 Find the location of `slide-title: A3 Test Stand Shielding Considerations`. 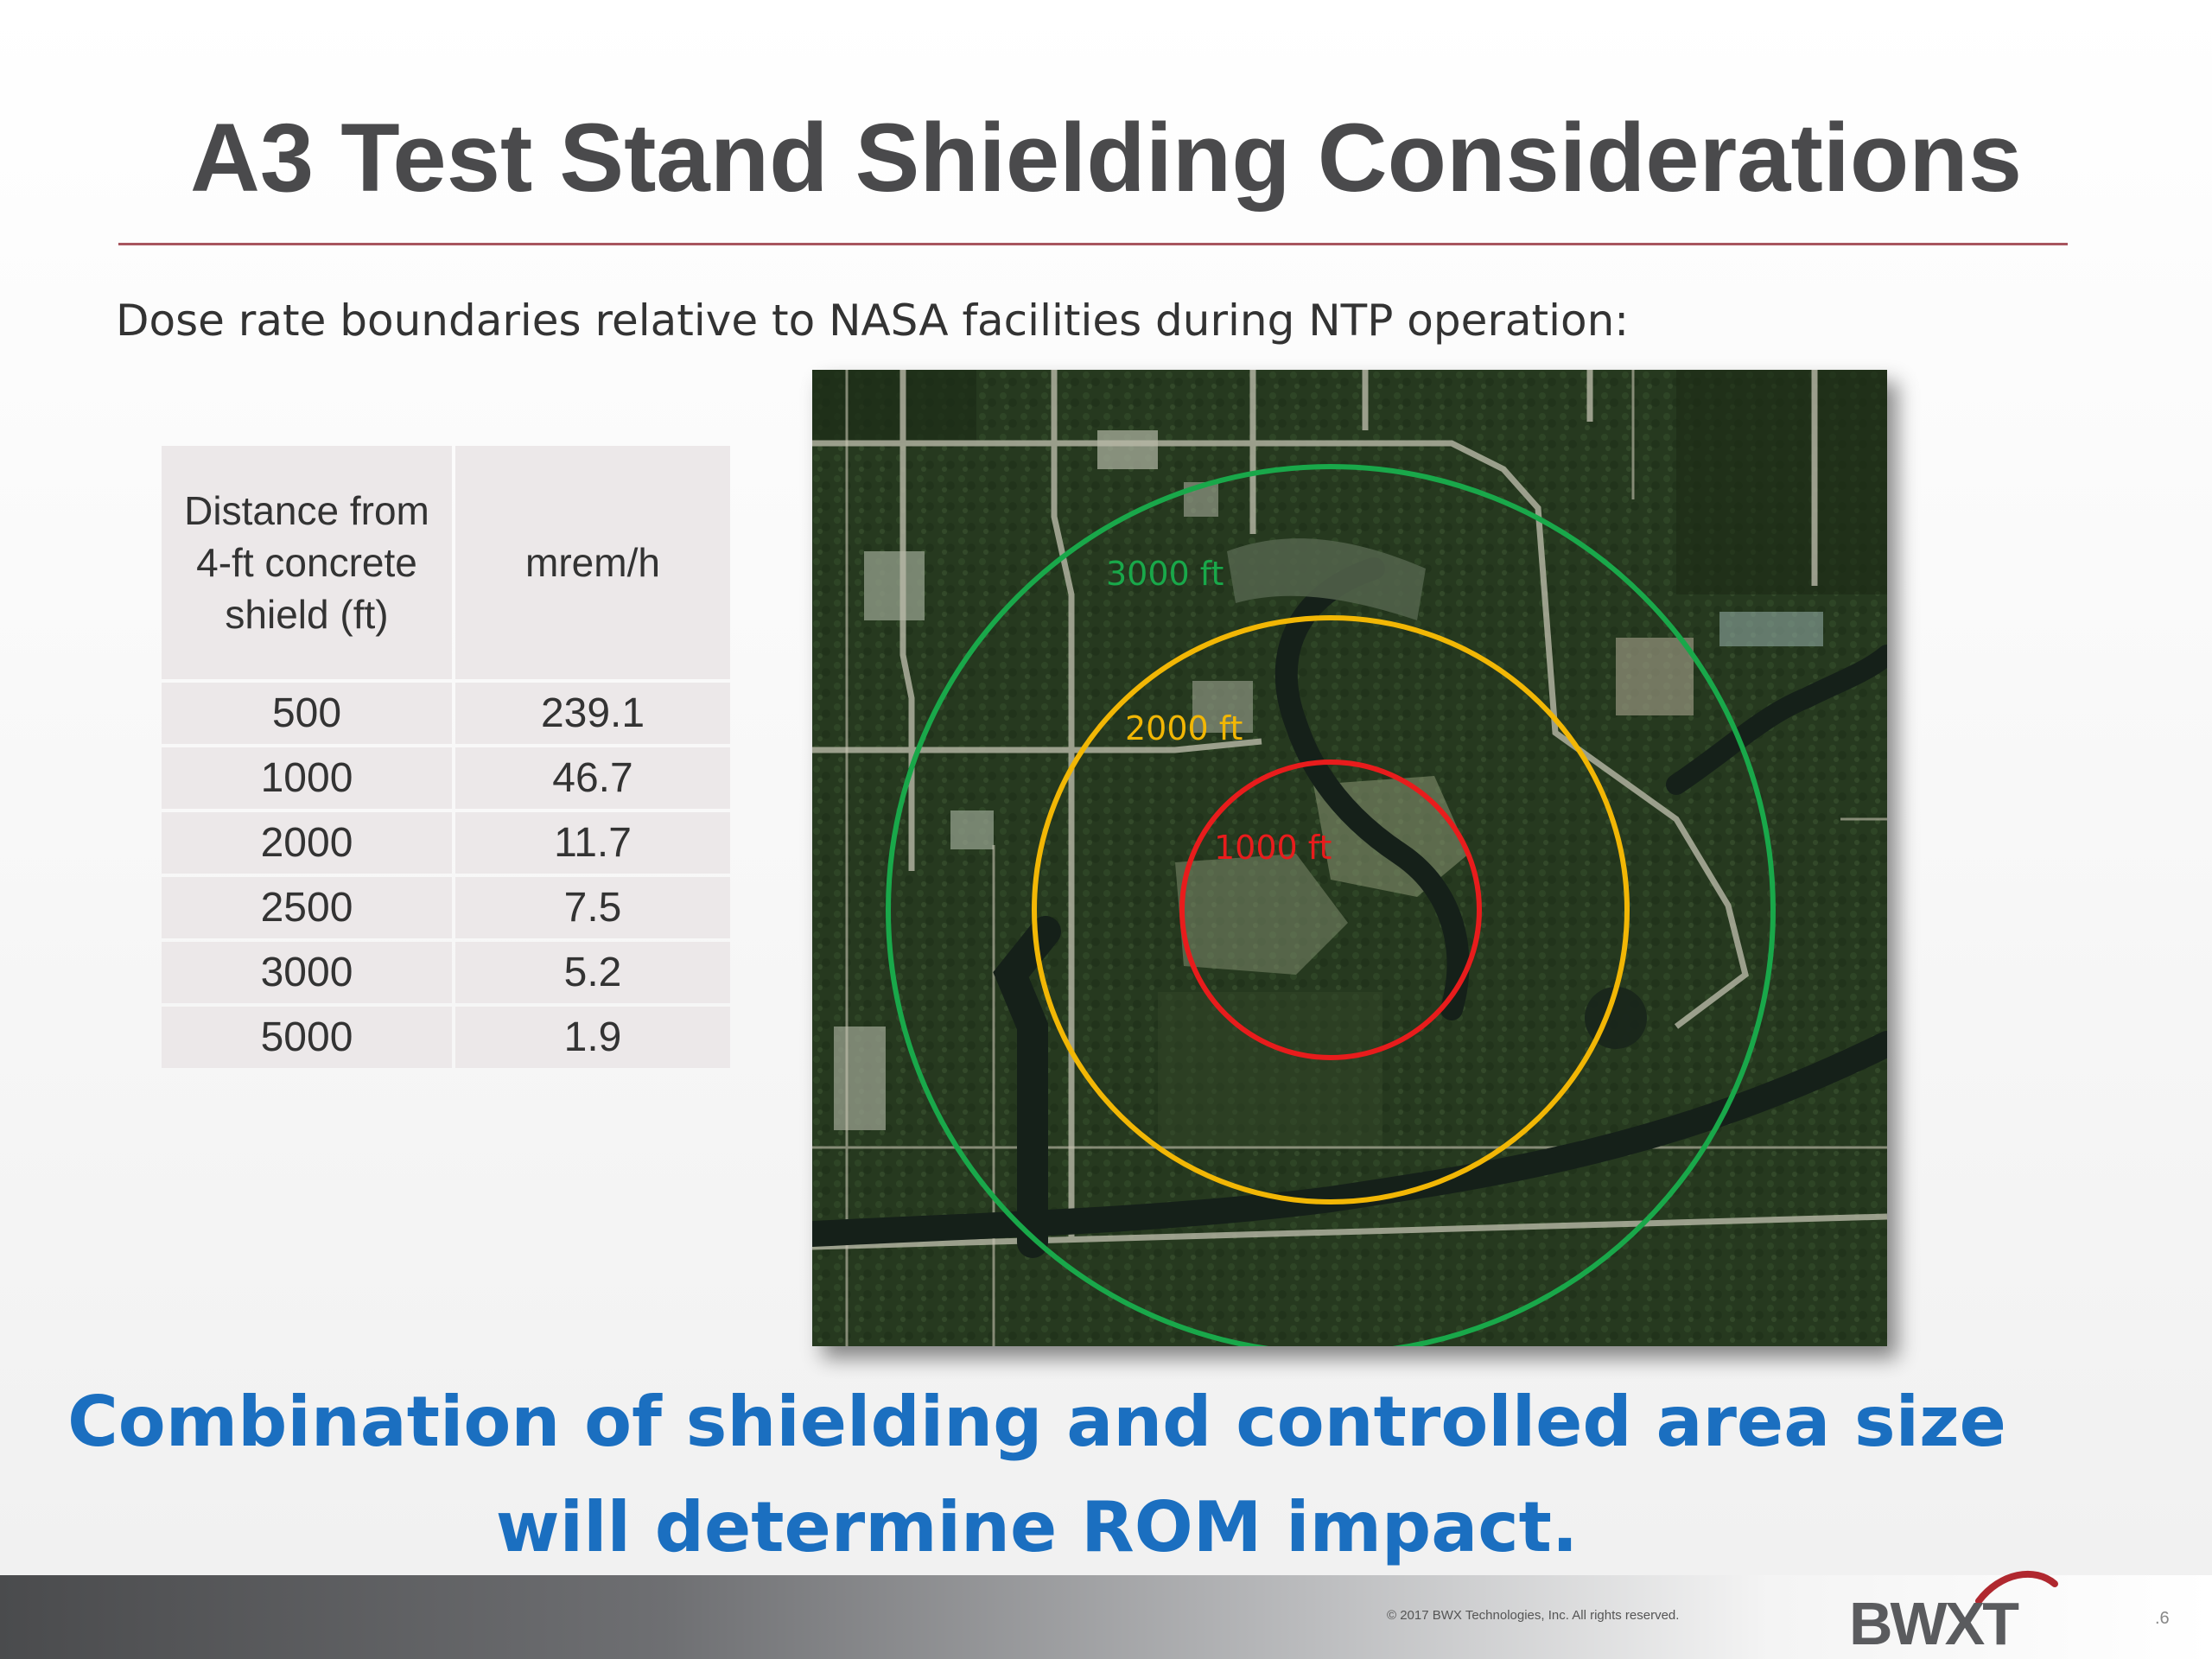

slide-title: A3 Test Stand Shielding Considerations is located at coordinates (1106, 158).